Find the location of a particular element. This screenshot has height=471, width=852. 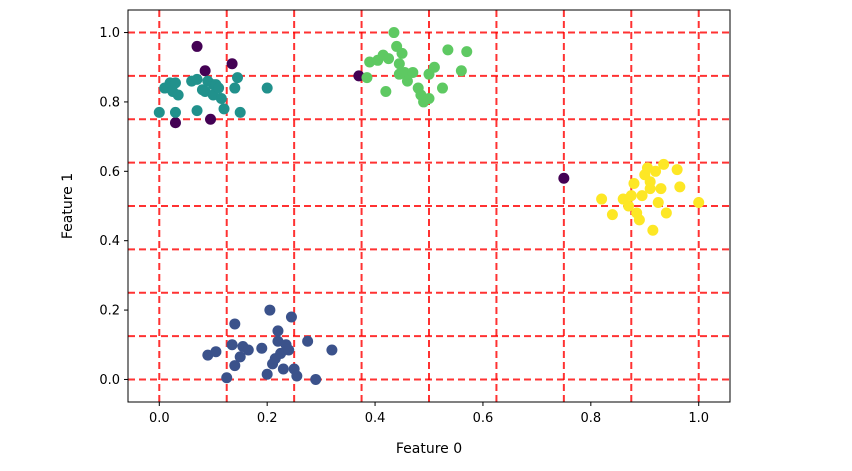

y-axis-ticks: 0.0 0.2 0.4 0.6 0.8 1.0 is located at coordinates (113, 207).